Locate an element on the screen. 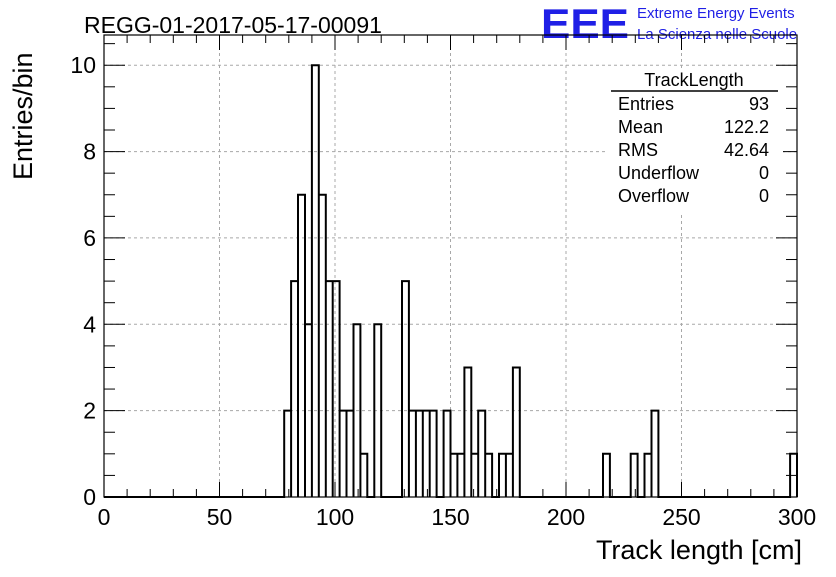 This screenshot has width=836, height=577. x-axis-label: Track length [cm] is located at coordinates (699, 550).